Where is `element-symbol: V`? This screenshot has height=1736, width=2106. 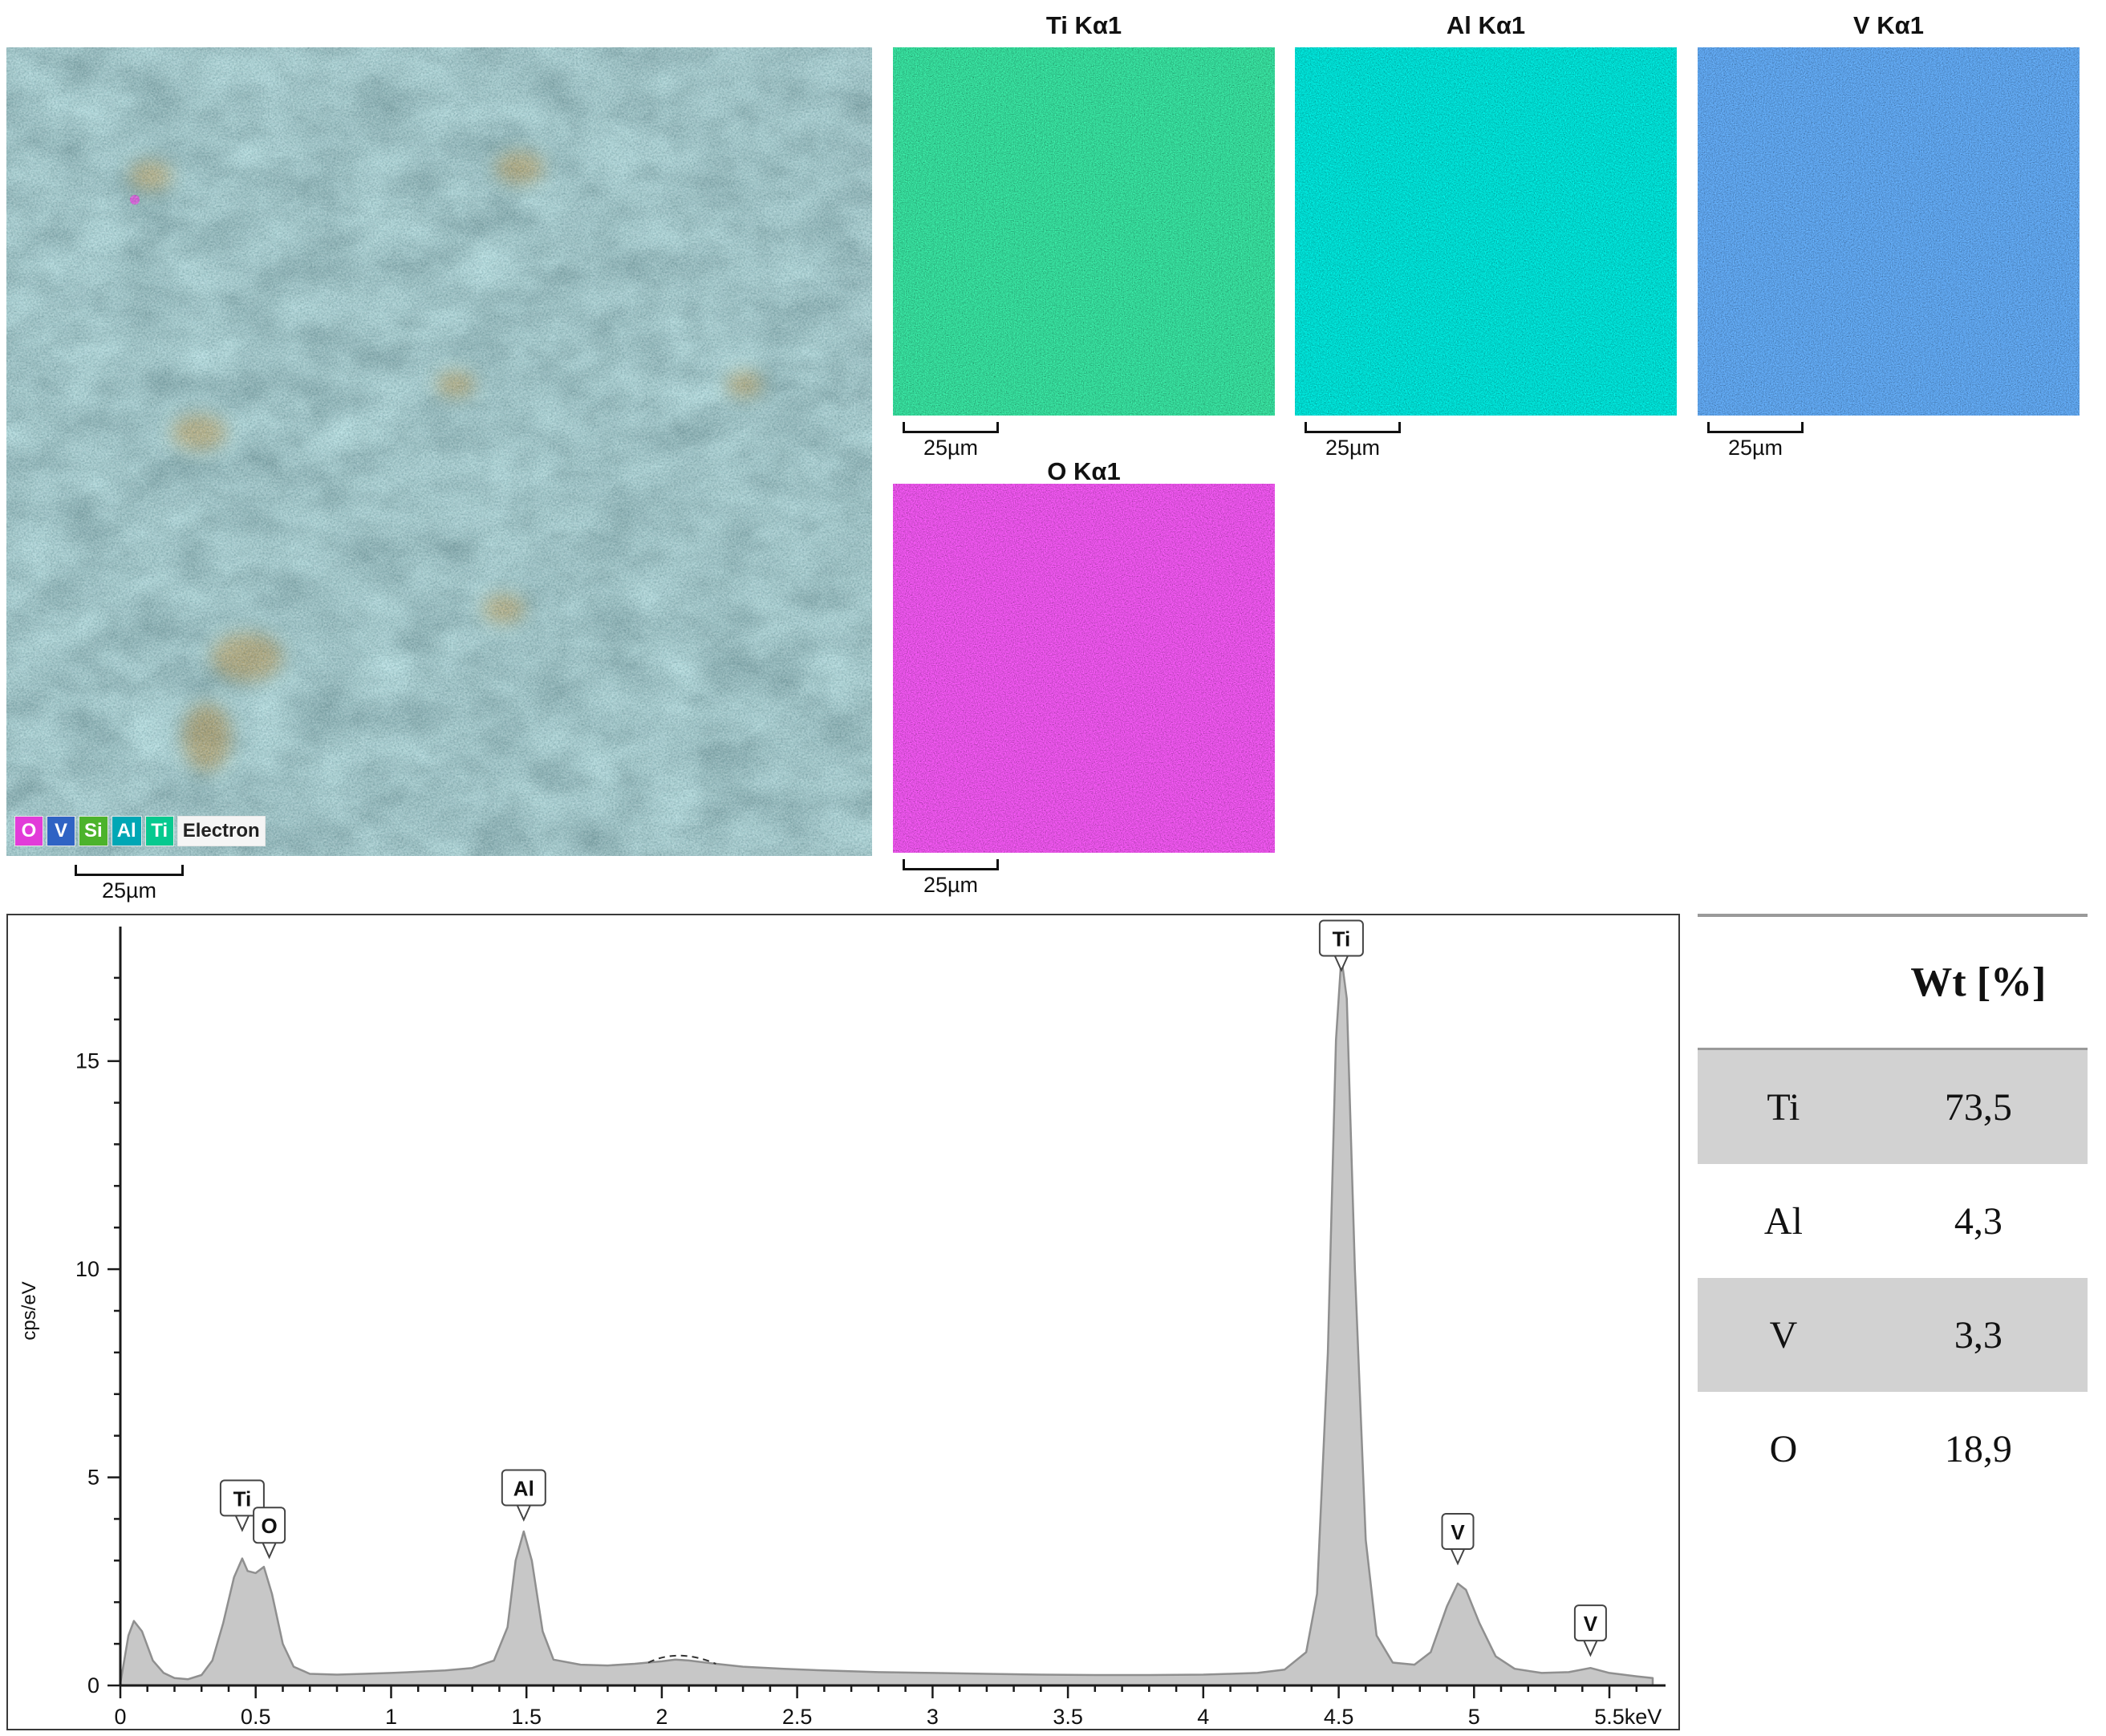 element-symbol: V is located at coordinates (1783, 1335).